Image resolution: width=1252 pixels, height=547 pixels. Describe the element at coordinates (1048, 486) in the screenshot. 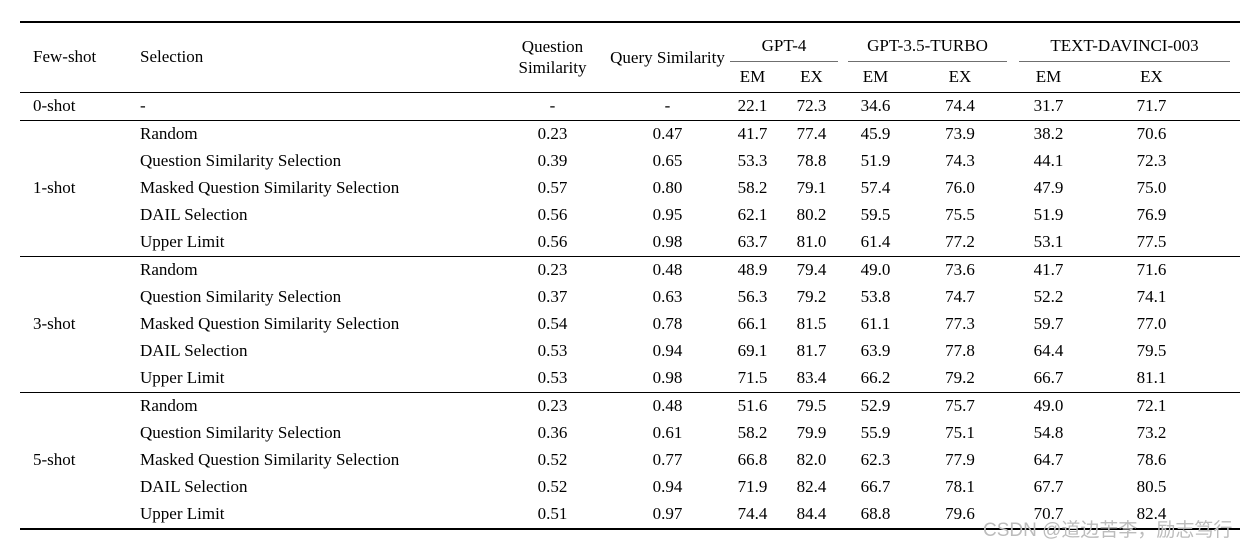

I see `text-davinci-003-em-cell: 67.7` at that location.